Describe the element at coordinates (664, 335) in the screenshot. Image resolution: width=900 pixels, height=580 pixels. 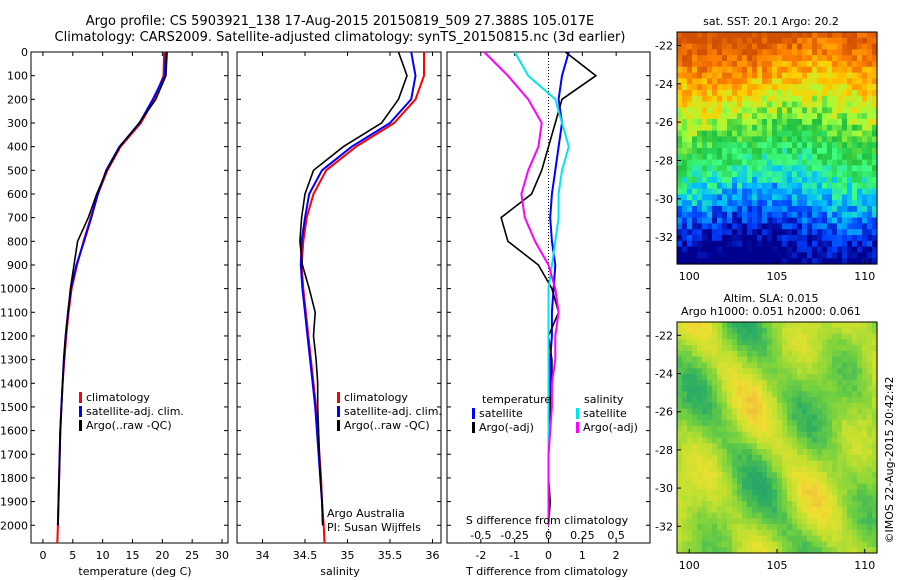
I see `y-tick-label: -22` at that location.